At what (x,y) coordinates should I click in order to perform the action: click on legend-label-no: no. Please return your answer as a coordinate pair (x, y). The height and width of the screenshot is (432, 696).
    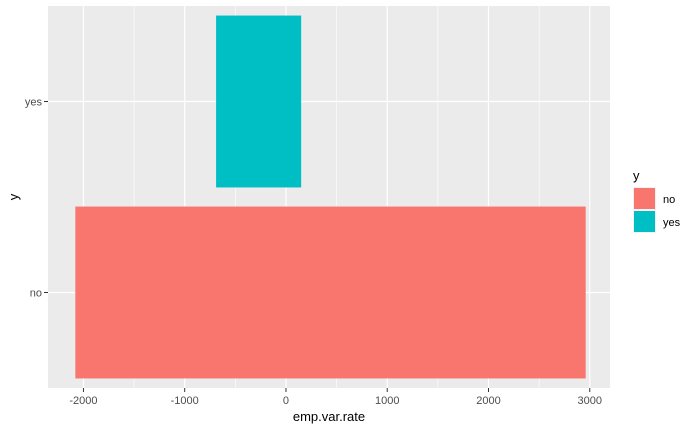
    Looking at the image, I should click on (669, 200).